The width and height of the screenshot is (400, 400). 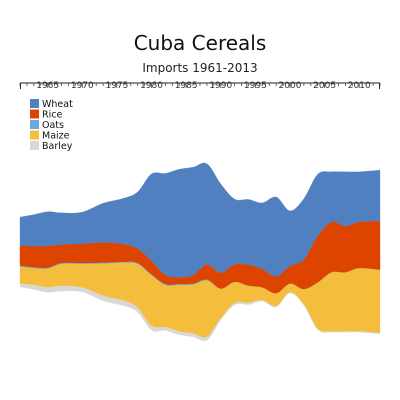 What do you see at coordinates (34, 145) in the screenshot?
I see `legend-swatch-barley` at bounding box center [34, 145].